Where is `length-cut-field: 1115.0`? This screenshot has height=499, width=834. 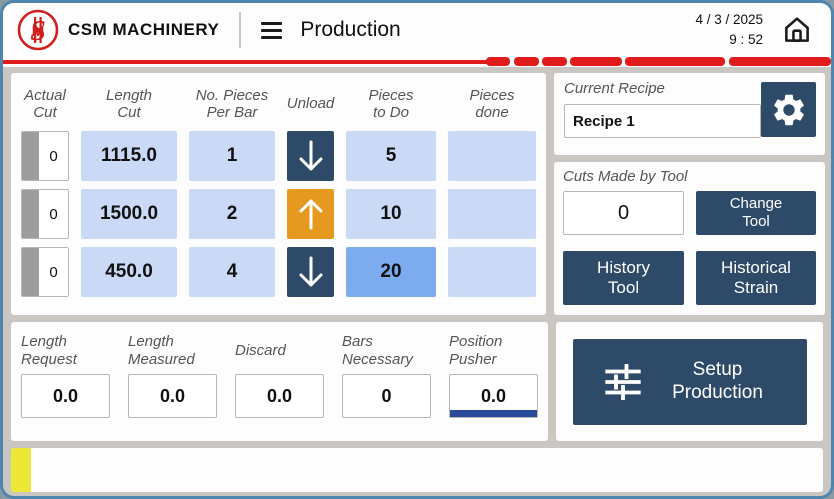 length-cut-field: 1115.0 is located at coordinates (129, 156).